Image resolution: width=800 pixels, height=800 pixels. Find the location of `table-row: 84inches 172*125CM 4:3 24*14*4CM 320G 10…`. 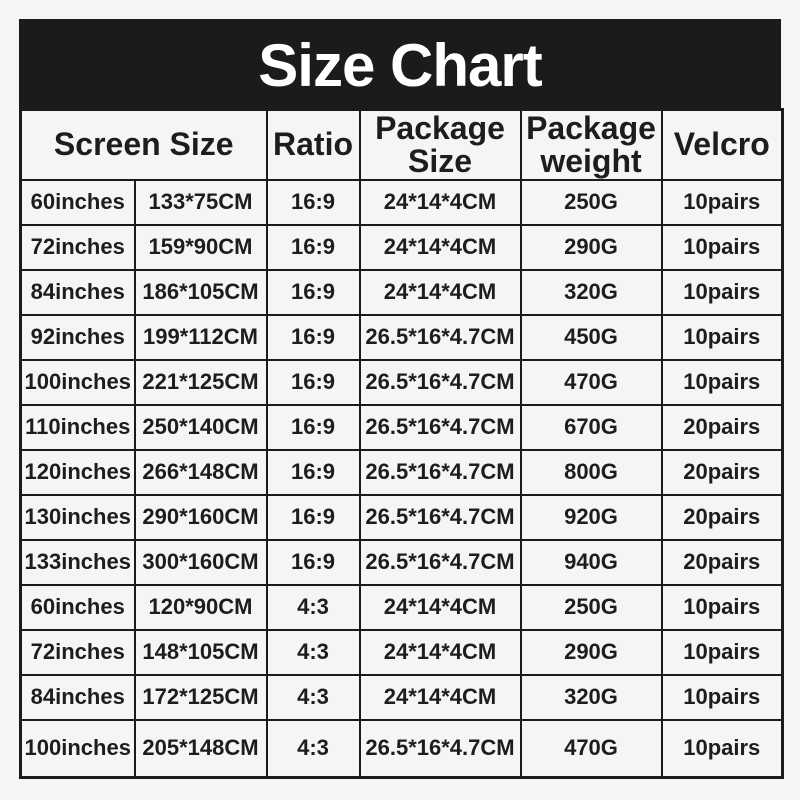

table-row: 84inches 172*125CM 4:3 24*14*4CM 320G 10… is located at coordinates (401, 697).